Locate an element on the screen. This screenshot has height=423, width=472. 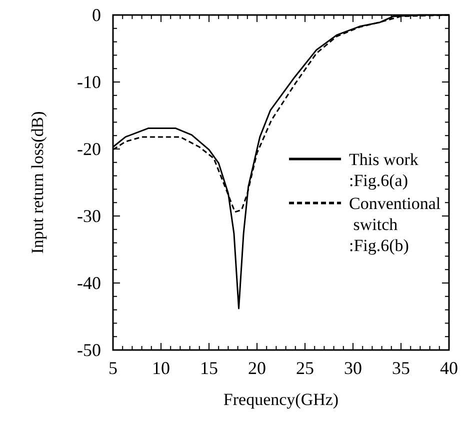
y-axis-title: Input return loss(dB) is located at coordinates (37, 182).